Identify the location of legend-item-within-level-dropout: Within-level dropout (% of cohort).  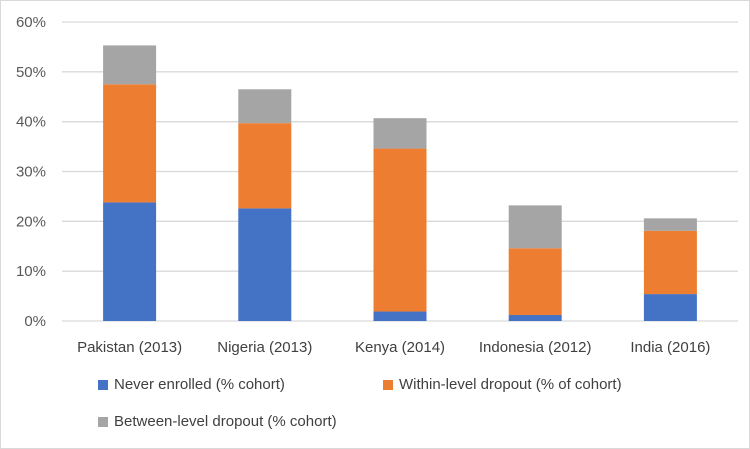
(502, 384).